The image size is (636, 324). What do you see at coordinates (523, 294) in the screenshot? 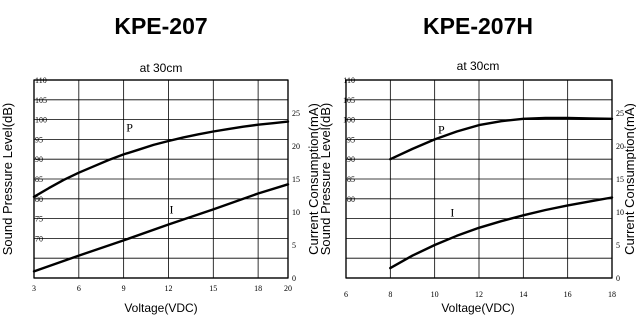
I see `x-tick-label: 14` at bounding box center [523, 294].